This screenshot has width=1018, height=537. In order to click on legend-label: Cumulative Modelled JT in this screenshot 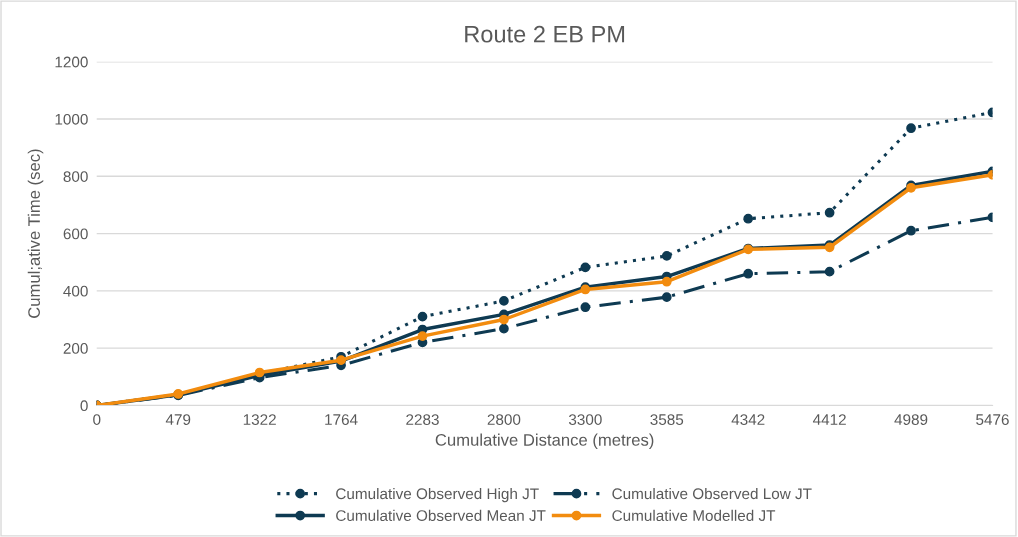, I will do `click(694, 515)`.